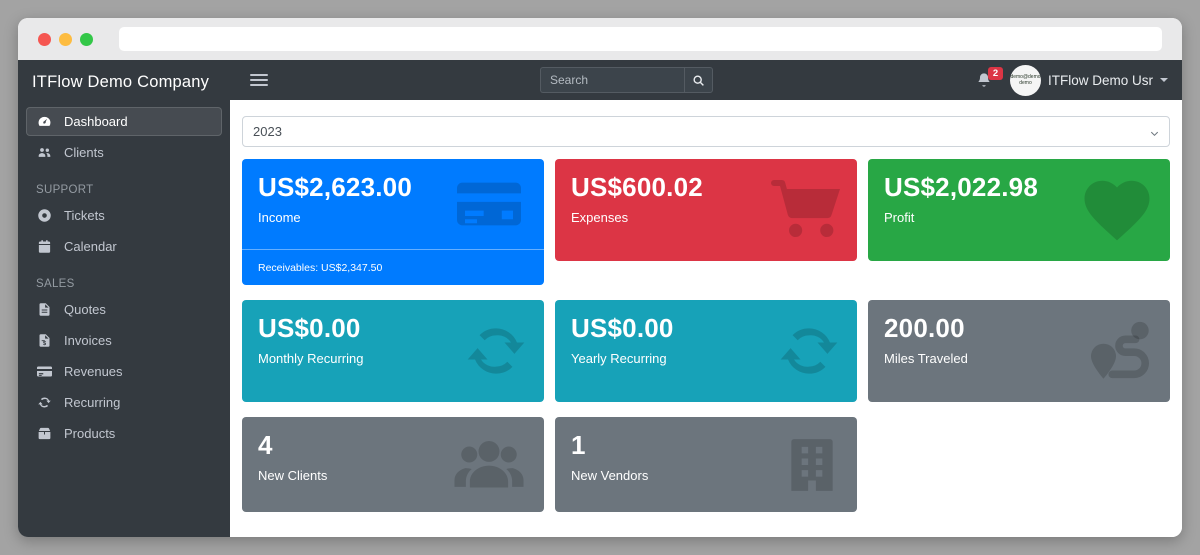 The height and width of the screenshot is (555, 1200). I want to click on brand-title: ITFlow Demo Company, so click(121, 82).